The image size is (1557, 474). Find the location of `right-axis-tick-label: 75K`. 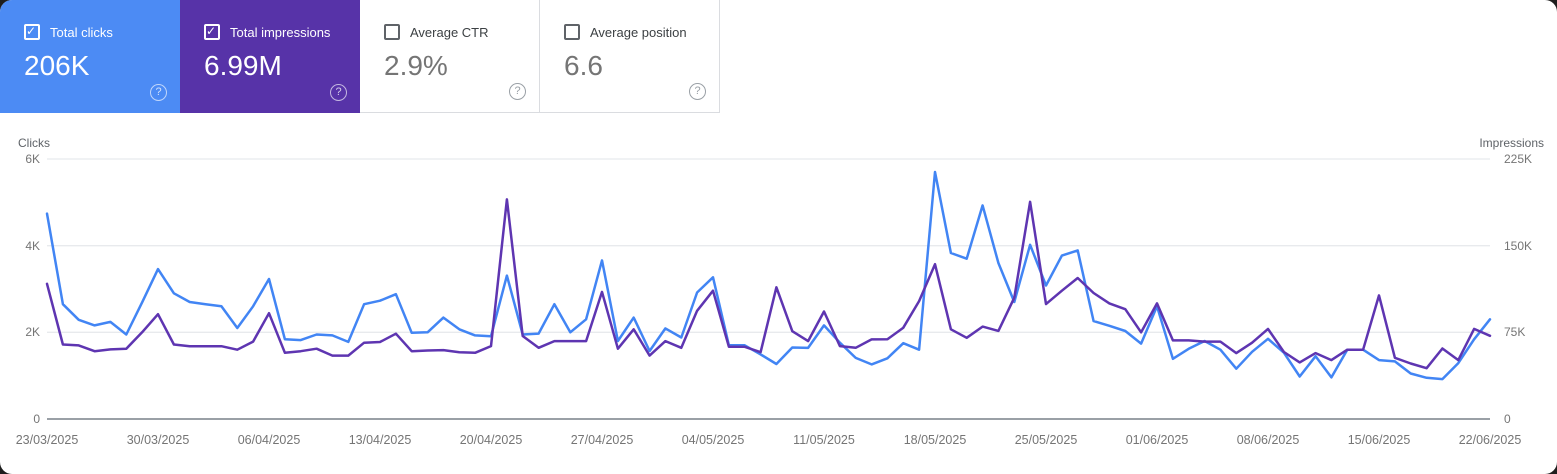

right-axis-tick-label: 75K is located at coordinates (1515, 332).